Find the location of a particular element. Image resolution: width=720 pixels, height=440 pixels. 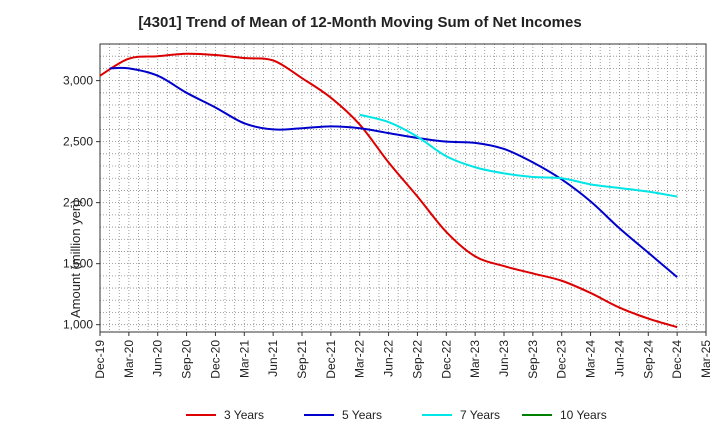

legend-label-2: 7 Years is located at coordinates (480, 415).